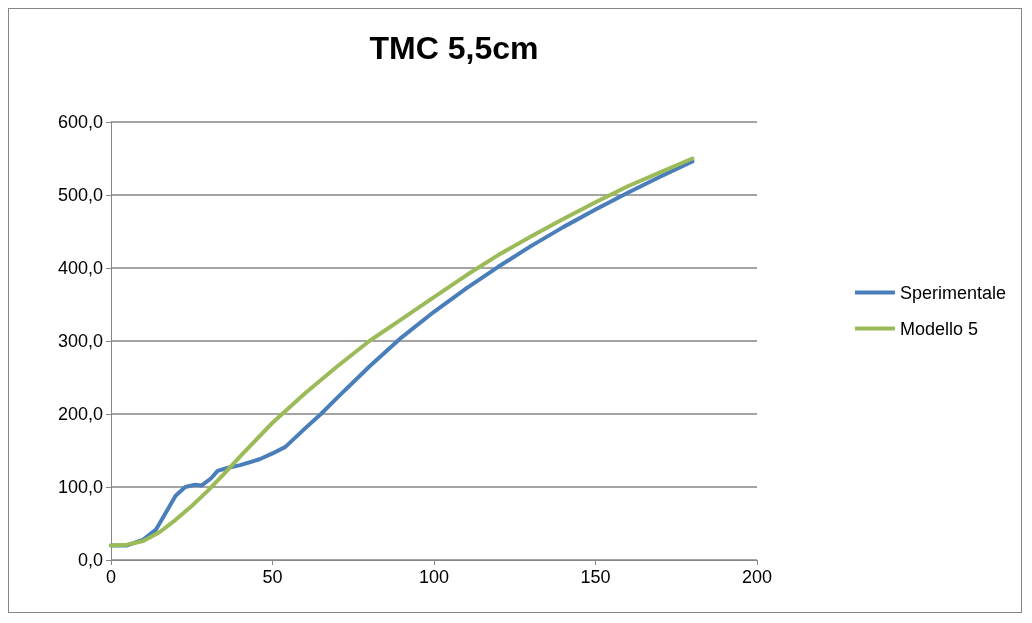 This screenshot has width=1032, height=623. What do you see at coordinates (80, 195) in the screenshot?
I see `y-tick-label: 500,0` at bounding box center [80, 195].